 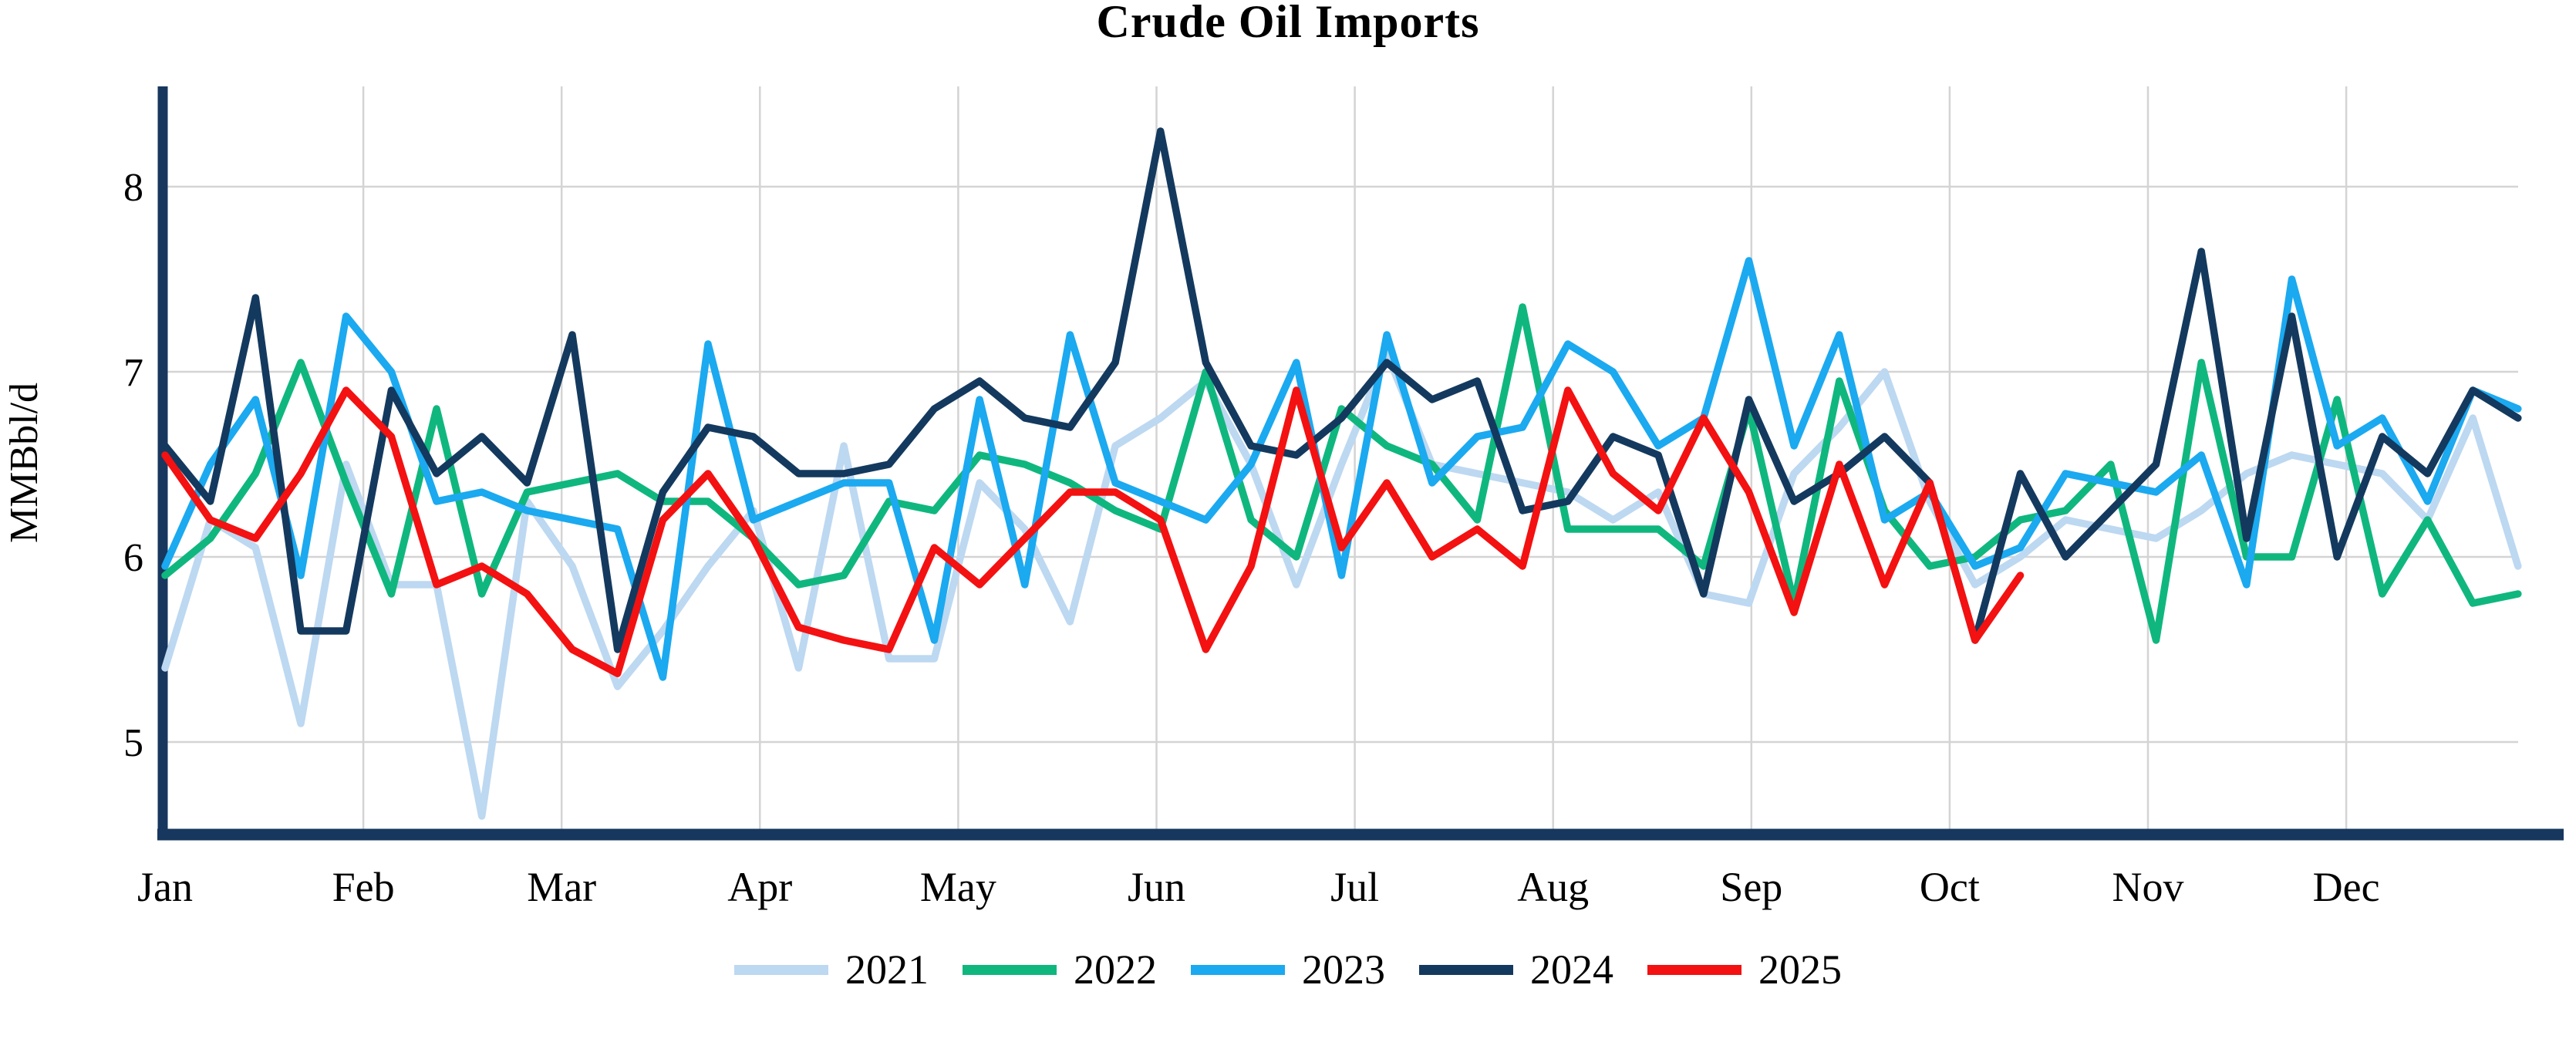 I want to click on x-tick-label: May, so click(x=958, y=887).